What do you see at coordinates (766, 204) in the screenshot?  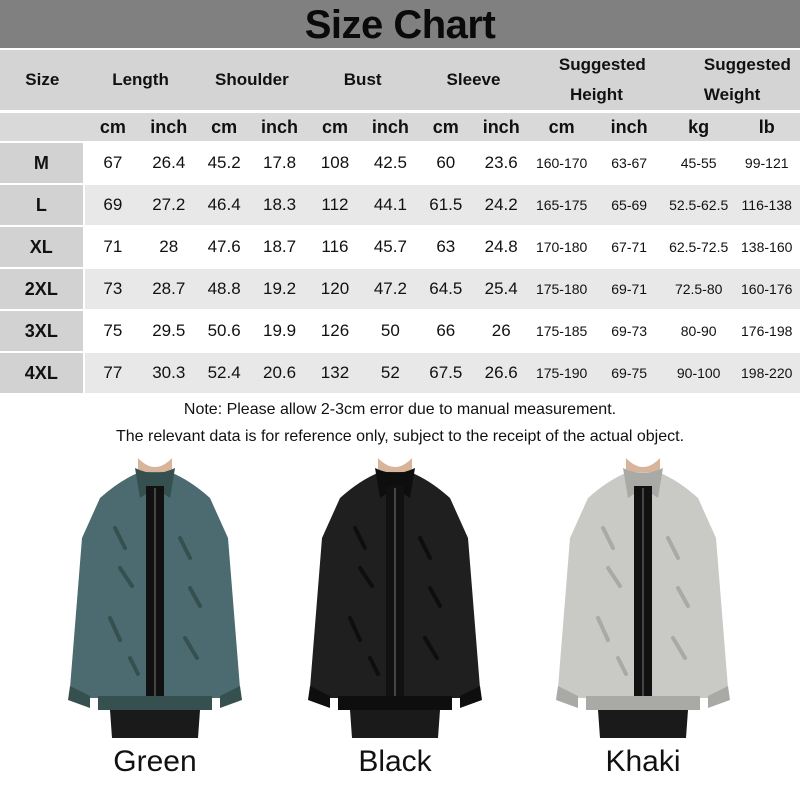 I see `value-cell: 116-138` at bounding box center [766, 204].